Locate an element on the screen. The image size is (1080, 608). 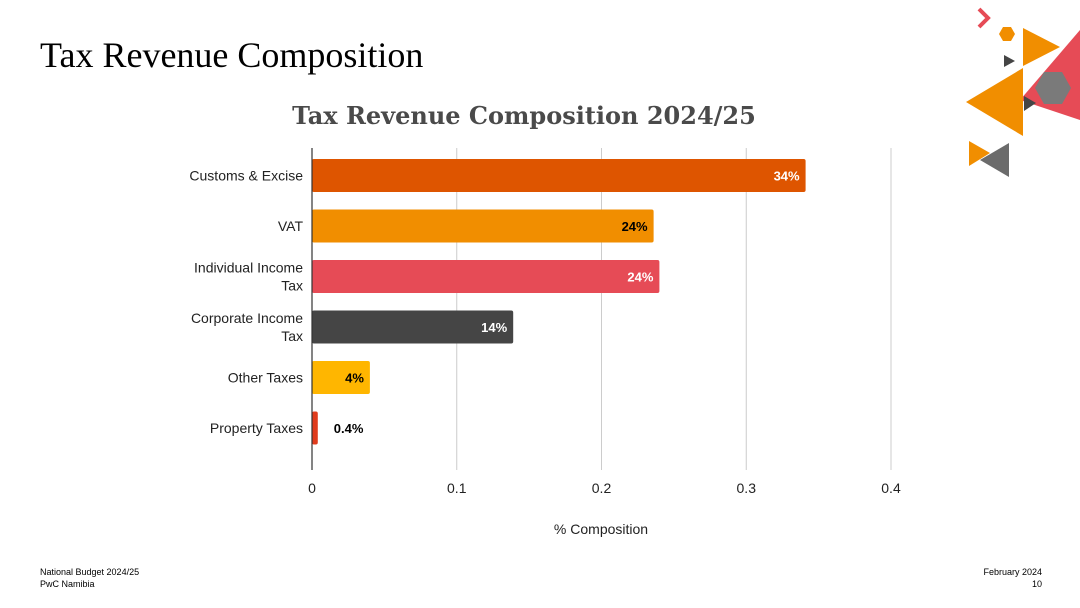
footer-company-label: PwC Namibia is located at coordinates (67, 584).